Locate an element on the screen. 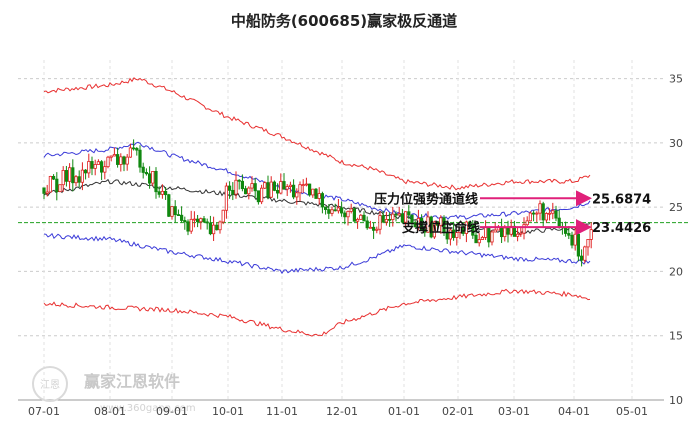 This screenshot has height=427, width=689. x-tick-label: 10-01 is located at coordinates (228, 411).